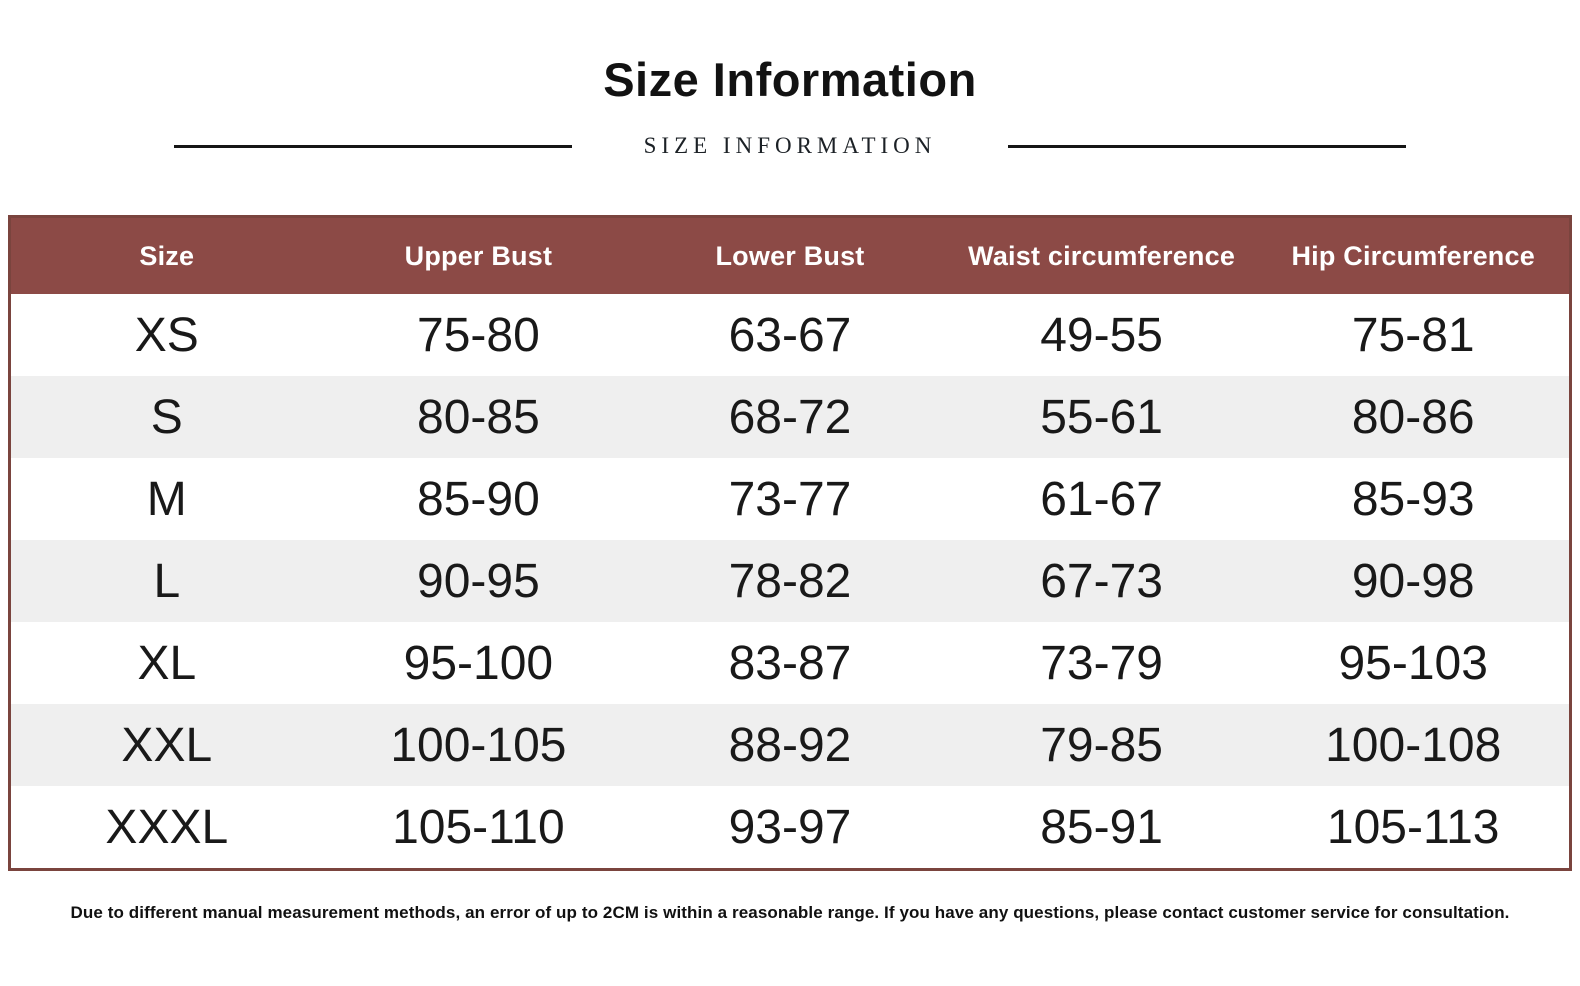 The image size is (1580, 986). What do you see at coordinates (166, 499) in the screenshot?
I see `table-cell: M` at bounding box center [166, 499].